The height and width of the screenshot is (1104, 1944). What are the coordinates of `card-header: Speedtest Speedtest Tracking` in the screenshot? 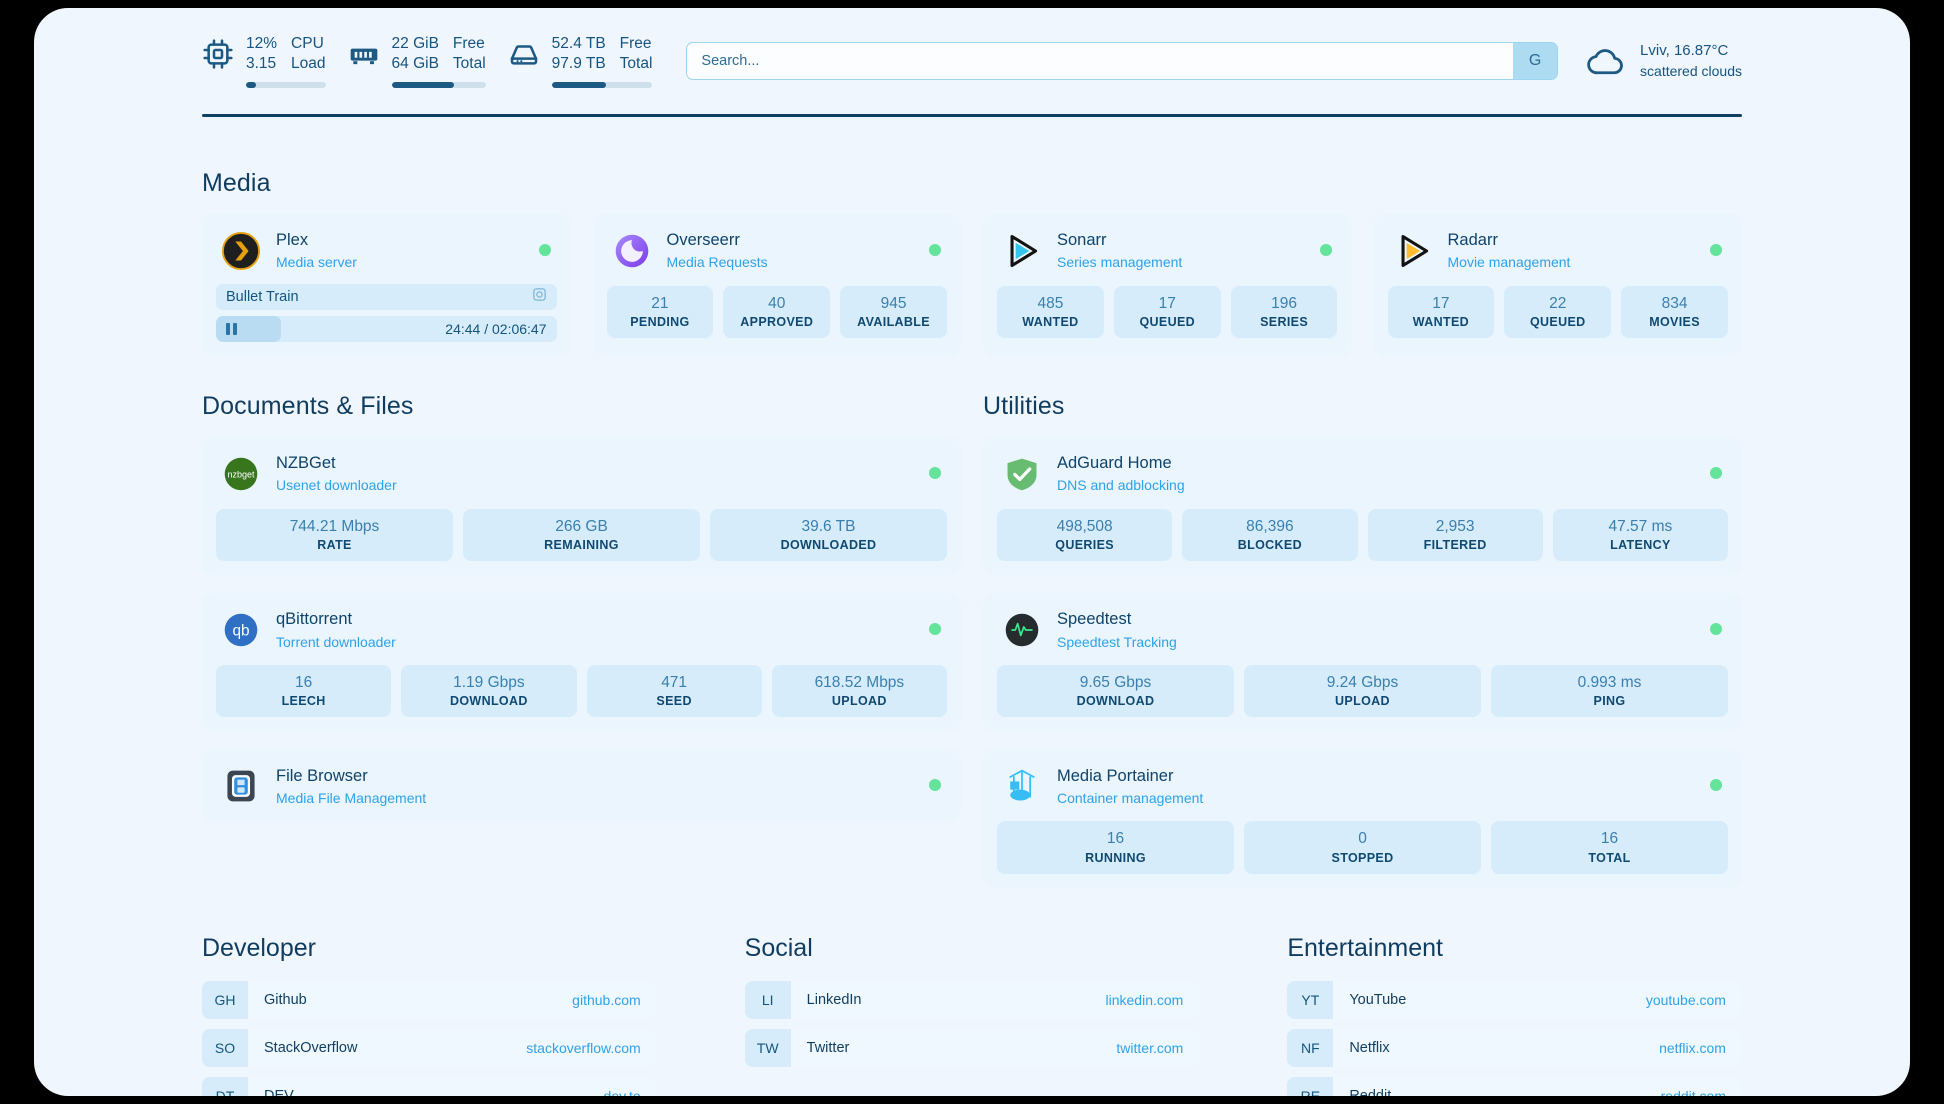 It's located at (1362, 629).